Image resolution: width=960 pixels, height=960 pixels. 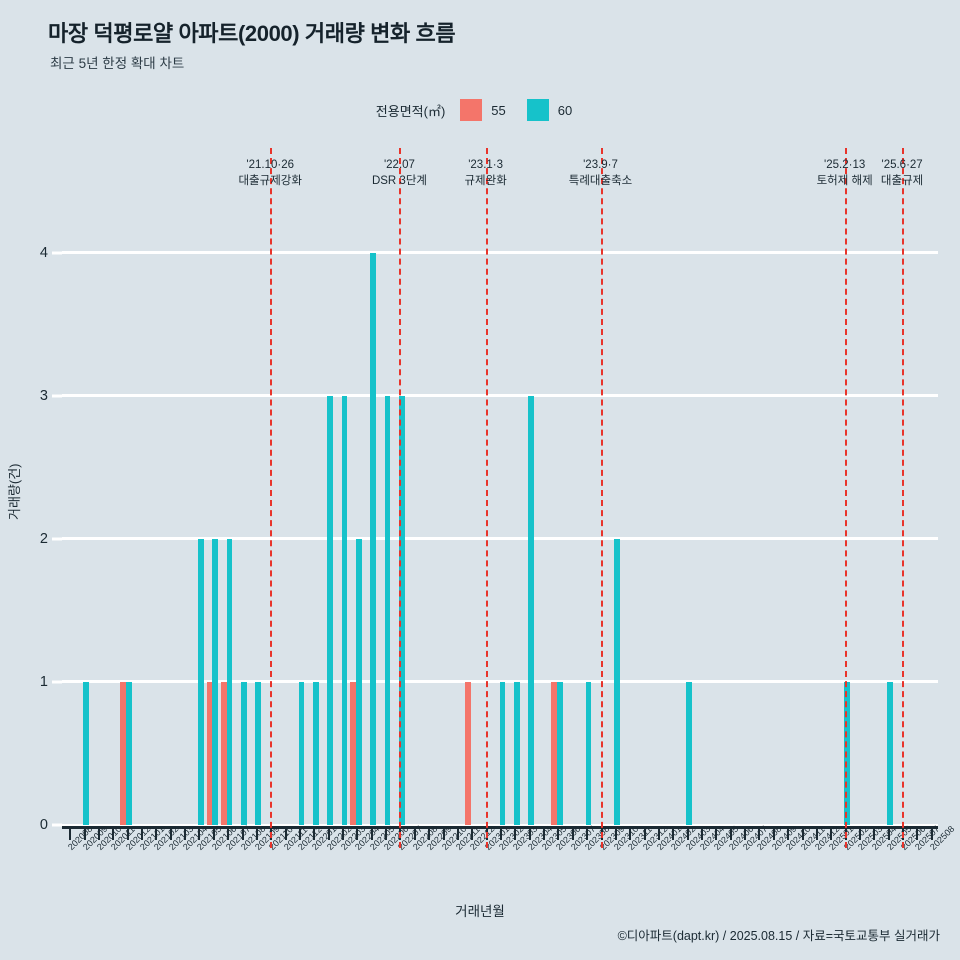 What do you see at coordinates (565, 110) in the screenshot?
I see `legend-label-60: 60` at bounding box center [565, 110].